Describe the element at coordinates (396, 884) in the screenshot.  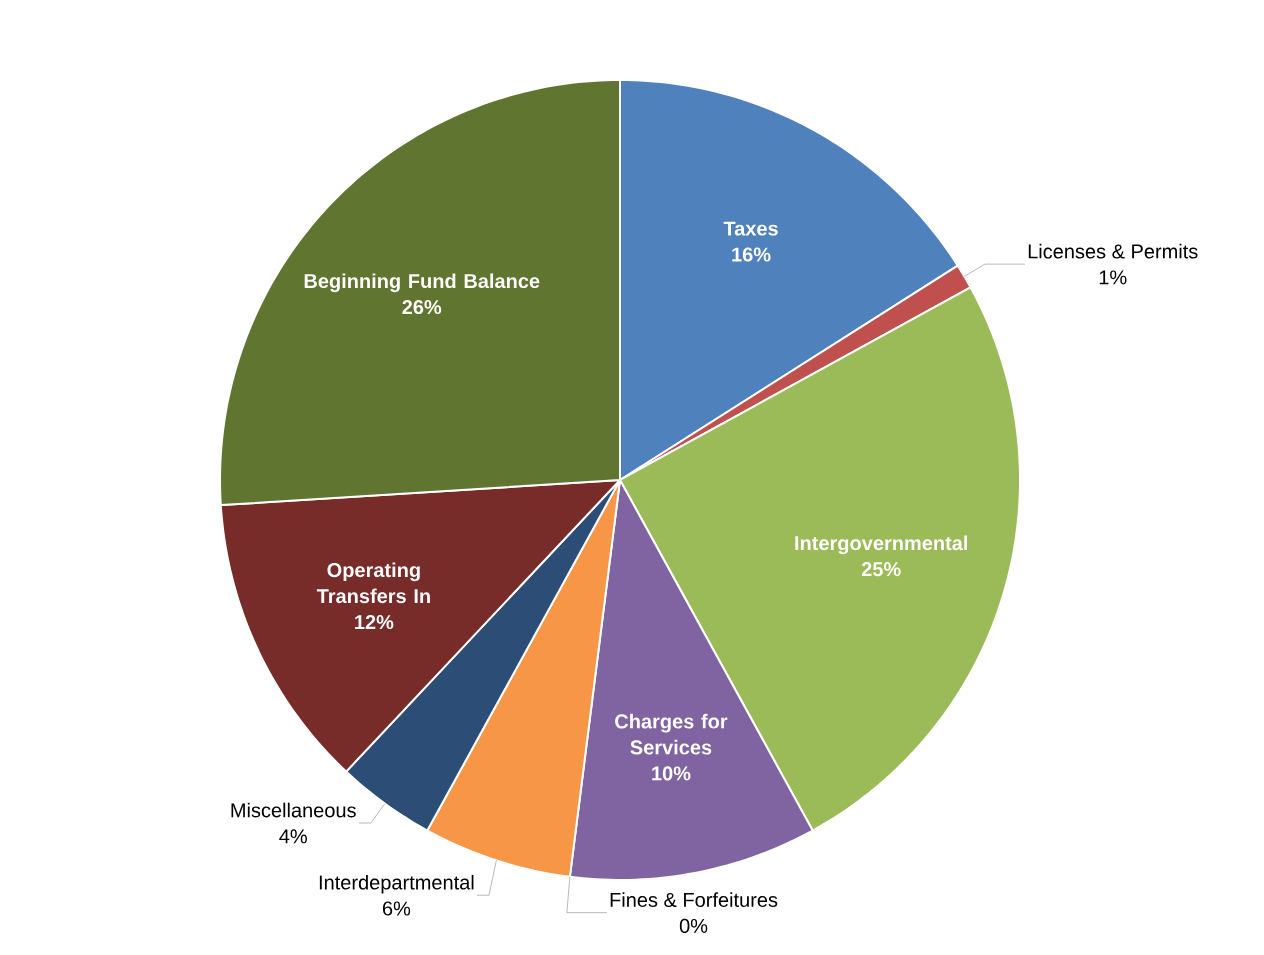
I see `slice-label: Interdepartmental` at that location.